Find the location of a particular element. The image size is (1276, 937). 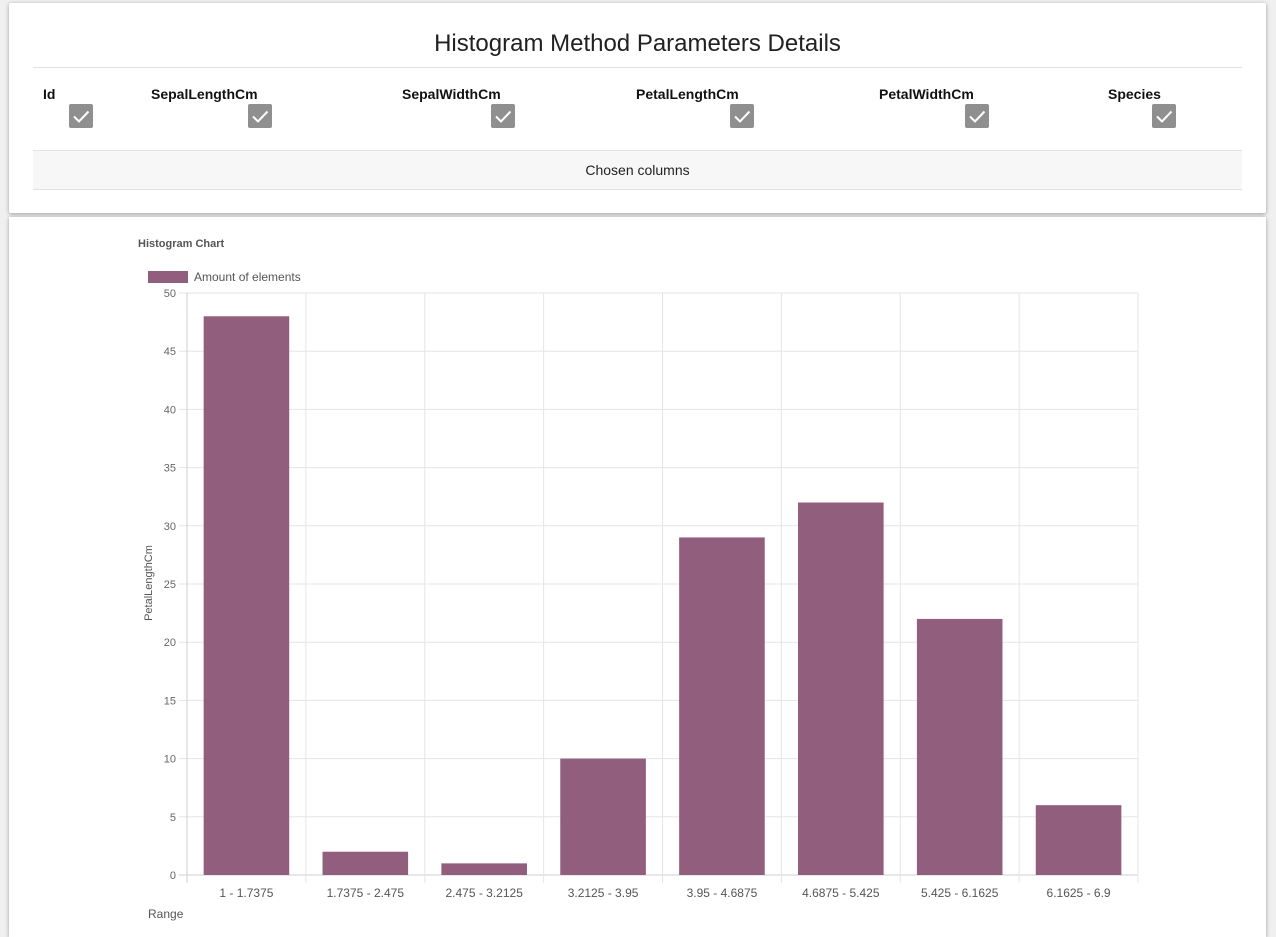

y-tick-label: 50 is located at coordinates (170, 294).